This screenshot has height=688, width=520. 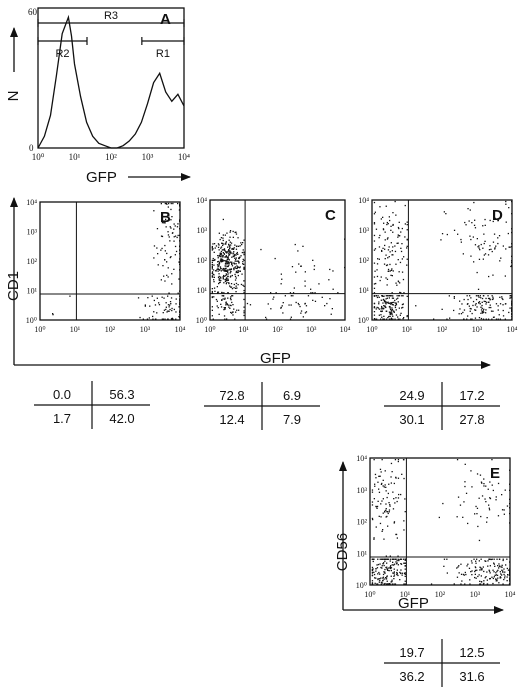 I want to click on y-axis-label-cd1: CD1, so click(x=13, y=286).